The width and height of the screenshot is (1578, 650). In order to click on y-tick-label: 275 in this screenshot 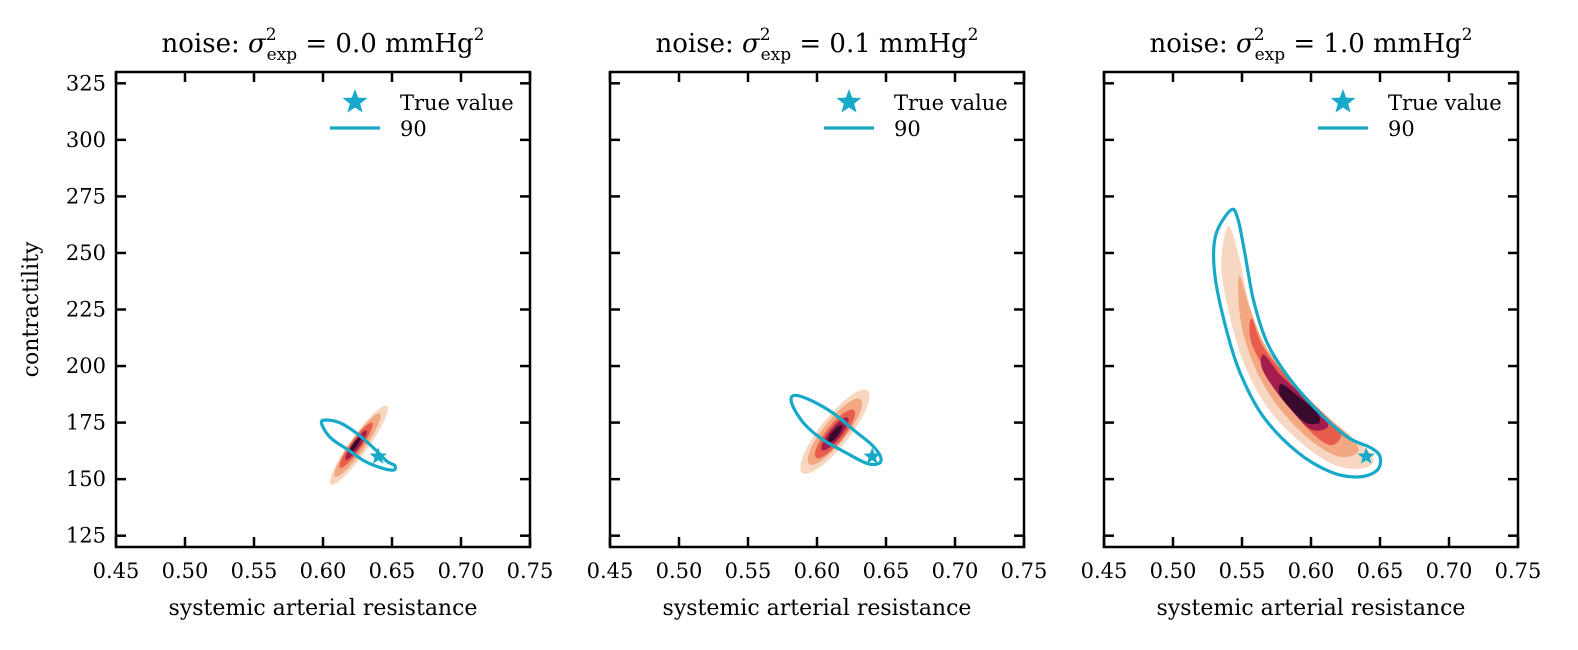, I will do `click(86, 196)`.